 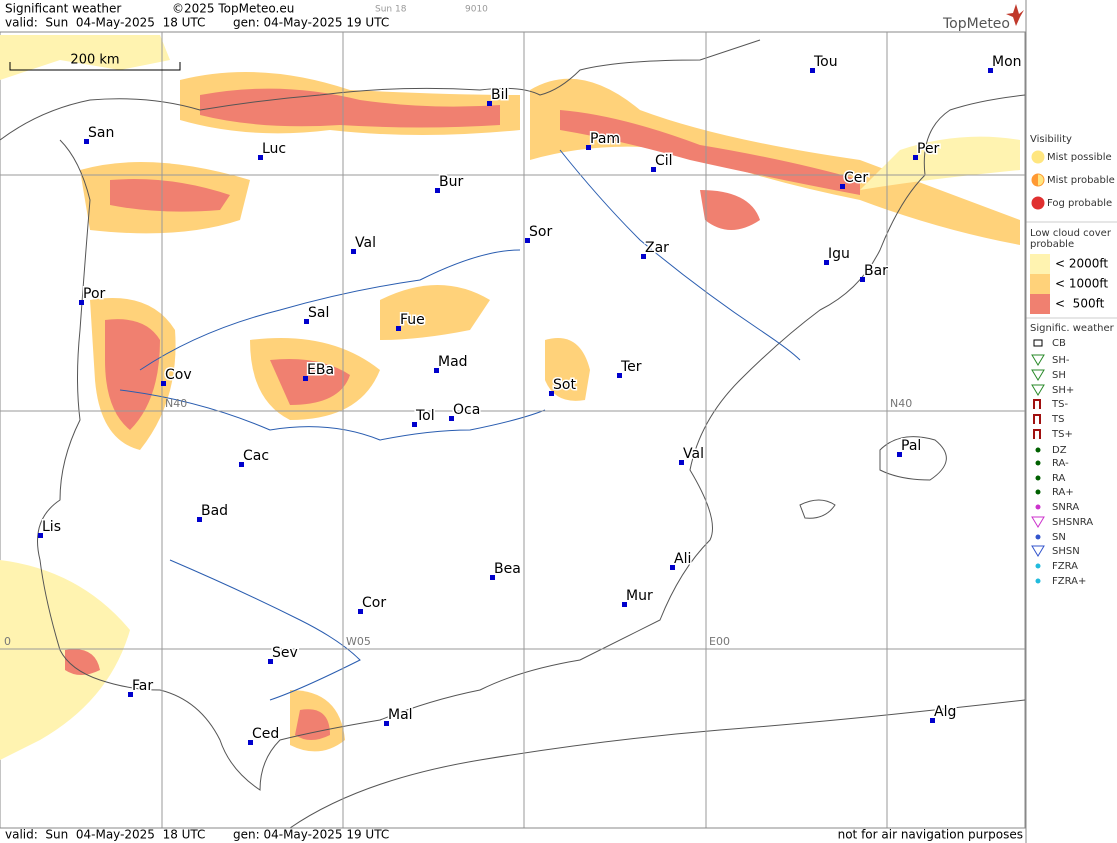 What do you see at coordinates (1059, 343) in the screenshot?
I see `legend-item: CB` at bounding box center [1059, 343].